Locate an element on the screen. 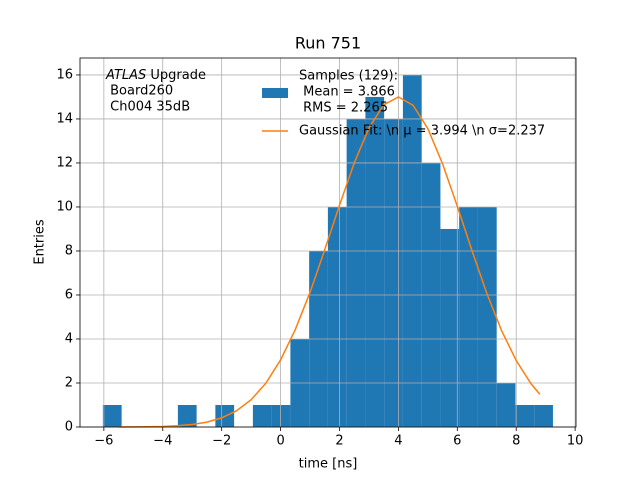 The image size is (640, 480). legend-label: RMS = 2.265 is located at coordinates (343, 108).